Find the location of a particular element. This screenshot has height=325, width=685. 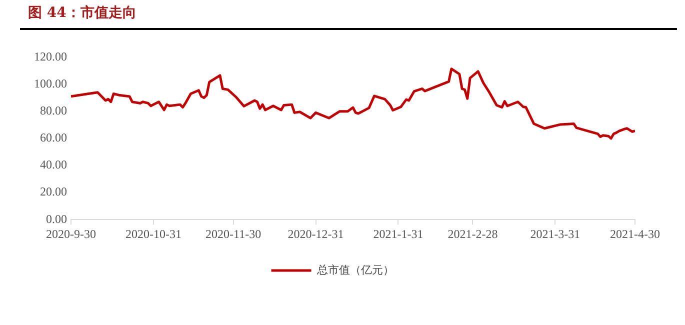

y-tick-label: 40.00 is located at coordinates (53, 165).